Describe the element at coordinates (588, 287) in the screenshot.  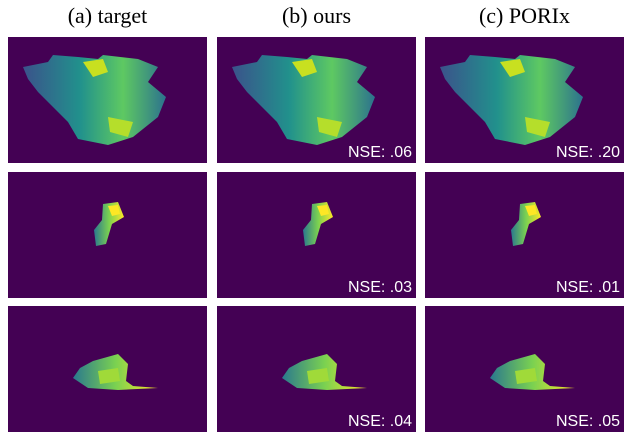
I see `nse-label: NSE: .01` at that location.